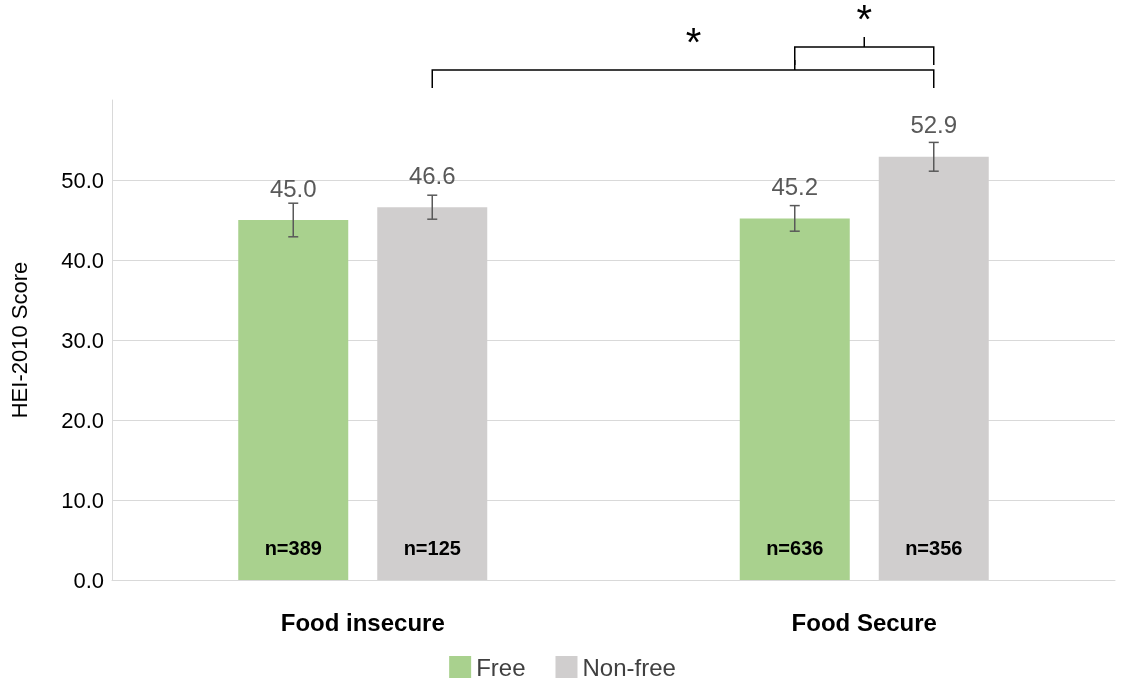  I want to click on data-label: 45.0, so click(293, 188).